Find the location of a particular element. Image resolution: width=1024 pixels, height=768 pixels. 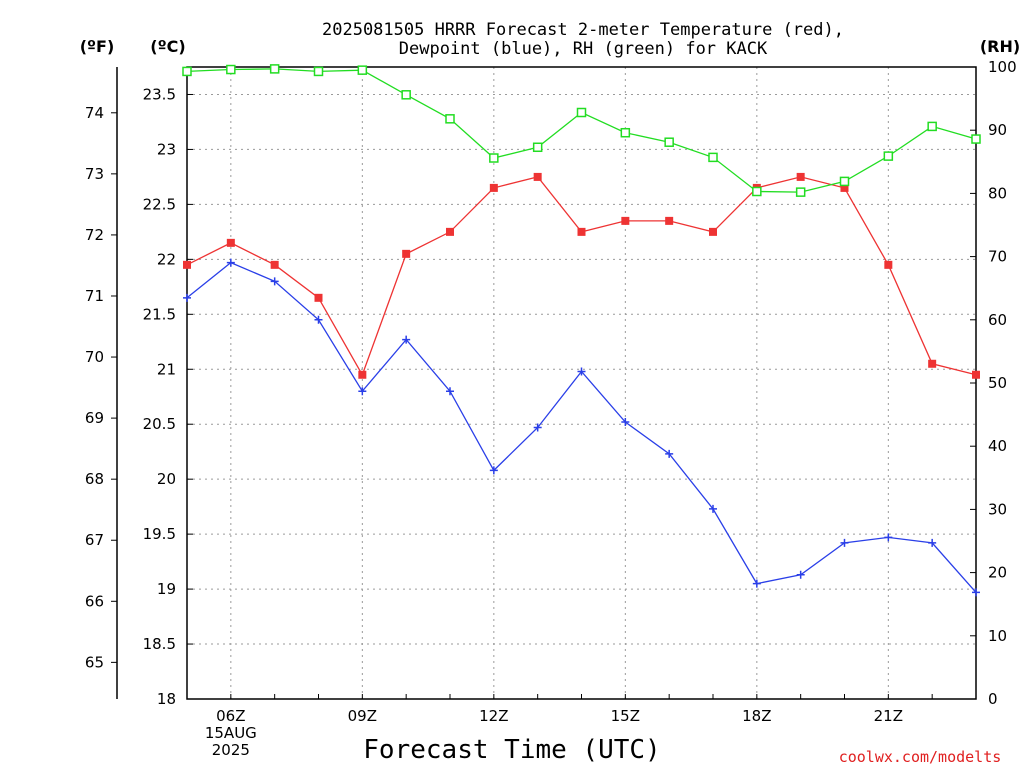

source-credit: coolwx.com/modelts is located at coordinates (920, 757).